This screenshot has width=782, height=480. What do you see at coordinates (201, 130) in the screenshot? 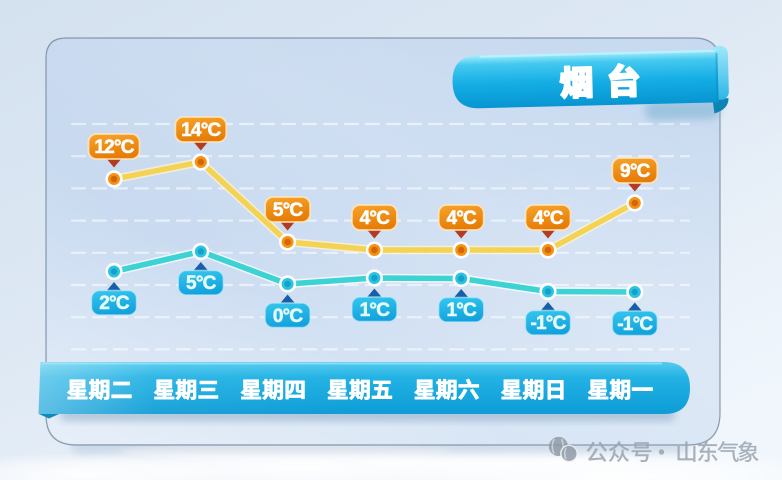
I see `svg-text: 14°C` at bounding box center [201, 130].